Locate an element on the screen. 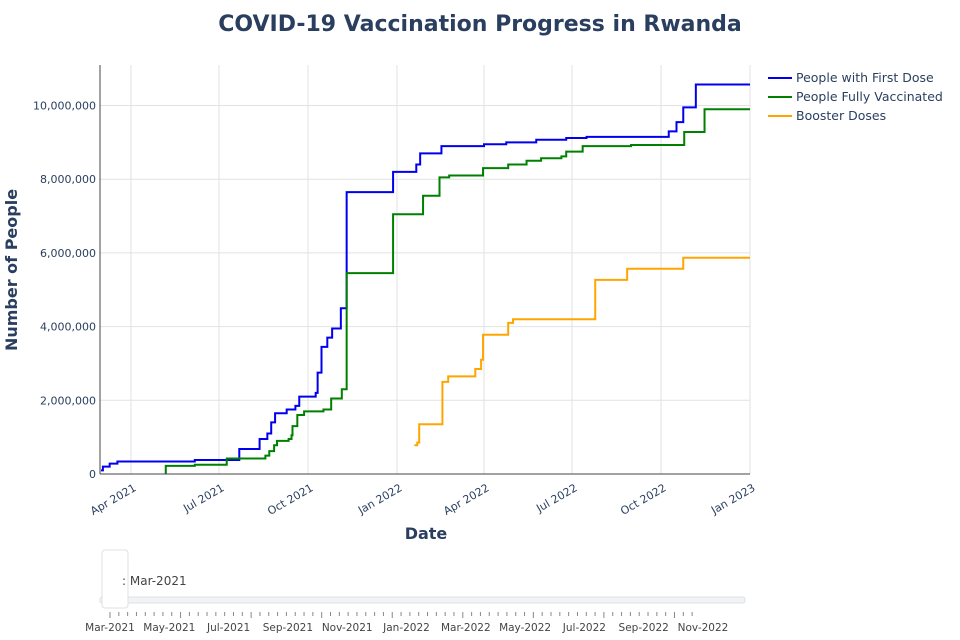  slider-tick-label: May-2022 is located at coordinates (525, 628).